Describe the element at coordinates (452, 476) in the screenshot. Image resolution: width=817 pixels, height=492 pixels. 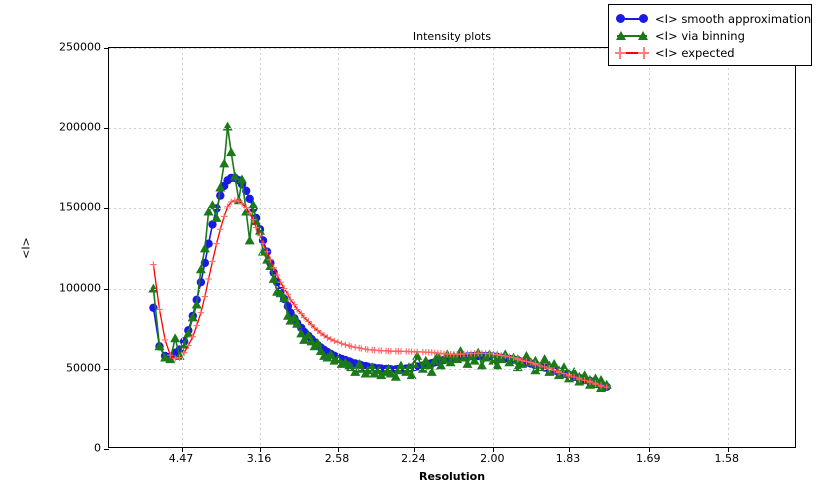
I see `x-axis-title: Resolution` at that location.